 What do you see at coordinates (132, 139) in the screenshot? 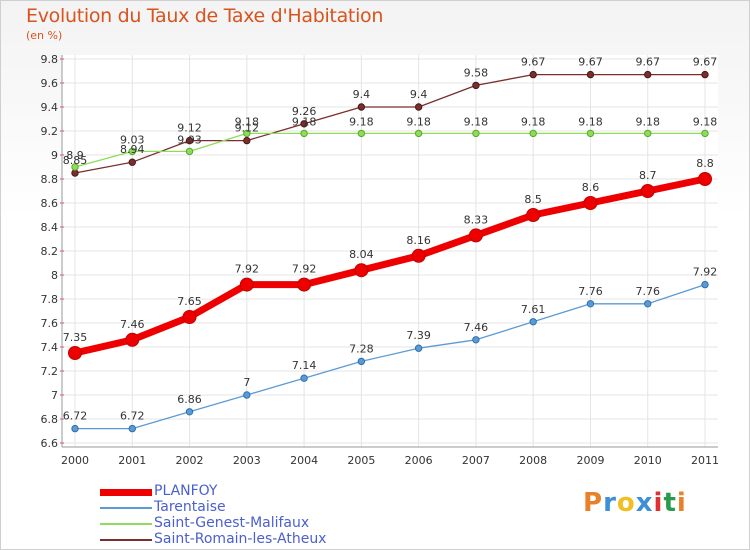
I see `data-label: 9.03` at bounding box center [132, 139].